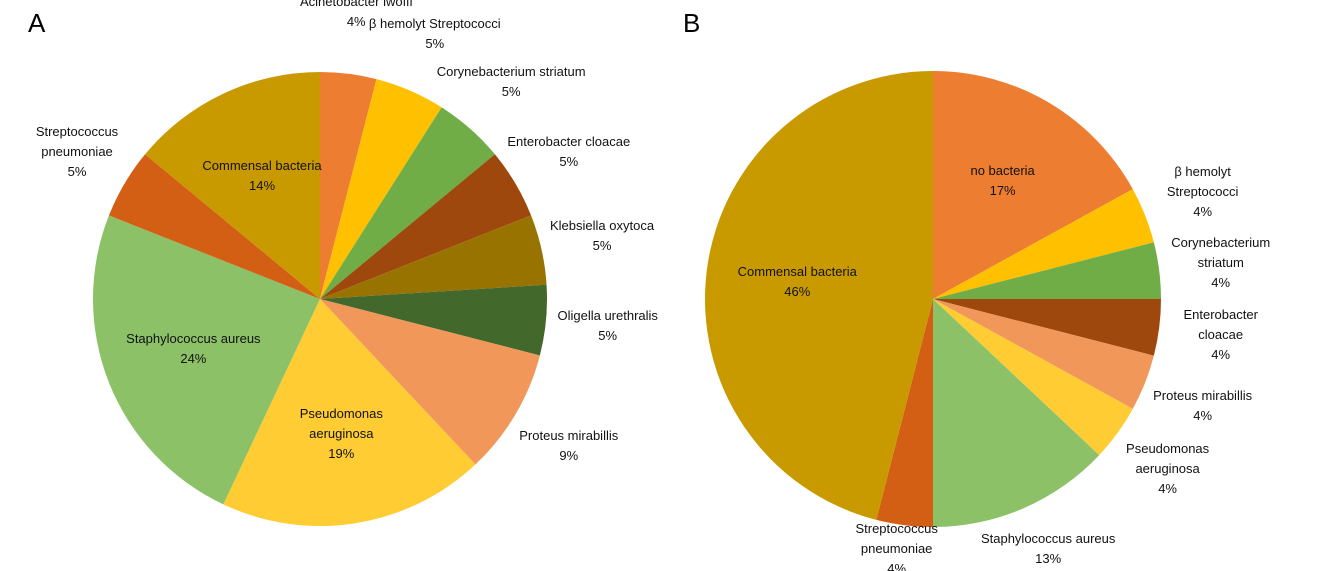  I want to click on slice-label: Staphylococcus aureus 24%, so click(193, 349).